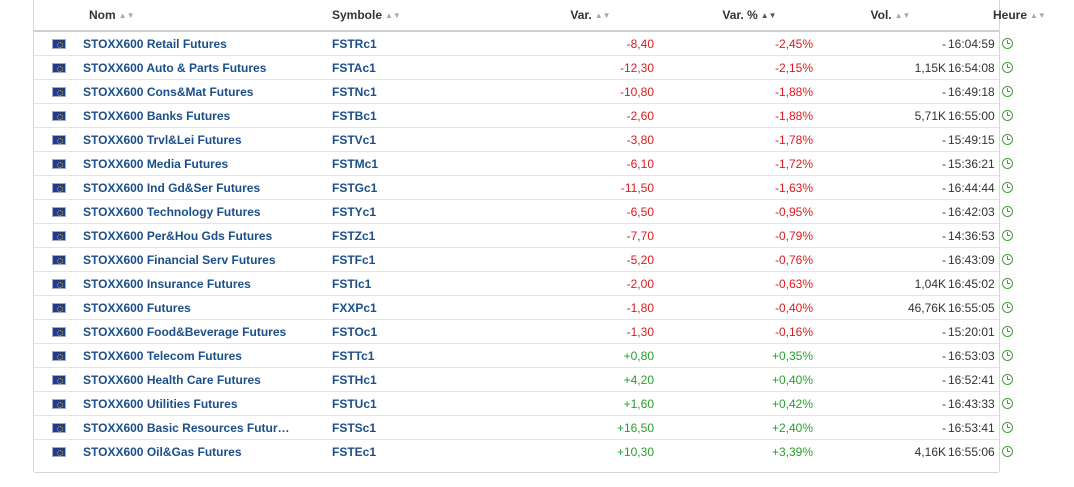 This screenshot has height=487, width=1074. What do you see at coordinates (566, 427) in the screenshot?
I see `var-cell: +16,50` at bounding box center [566, 427].